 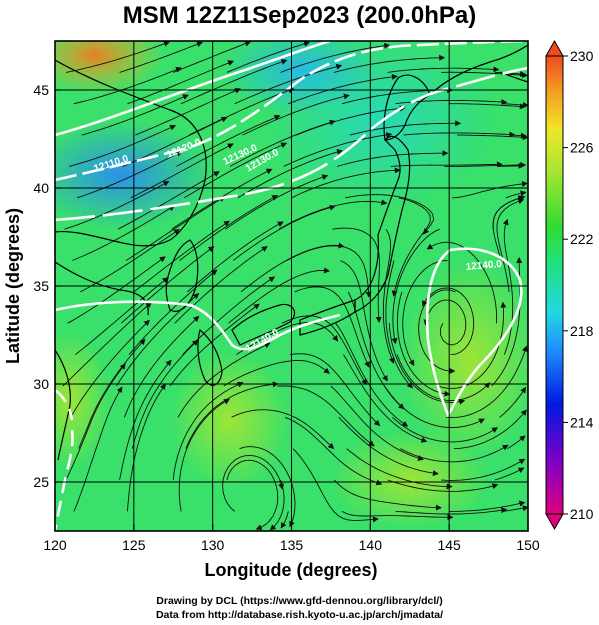 I want to click on y-tick-label: 40, so click(x=41, y=188).